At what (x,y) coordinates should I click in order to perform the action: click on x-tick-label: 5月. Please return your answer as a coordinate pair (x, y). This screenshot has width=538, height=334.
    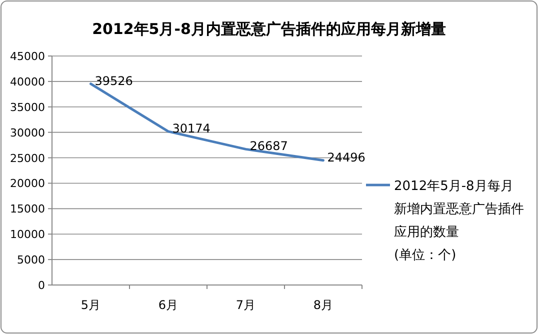
    Looking at the image, I should click on (90, 305).